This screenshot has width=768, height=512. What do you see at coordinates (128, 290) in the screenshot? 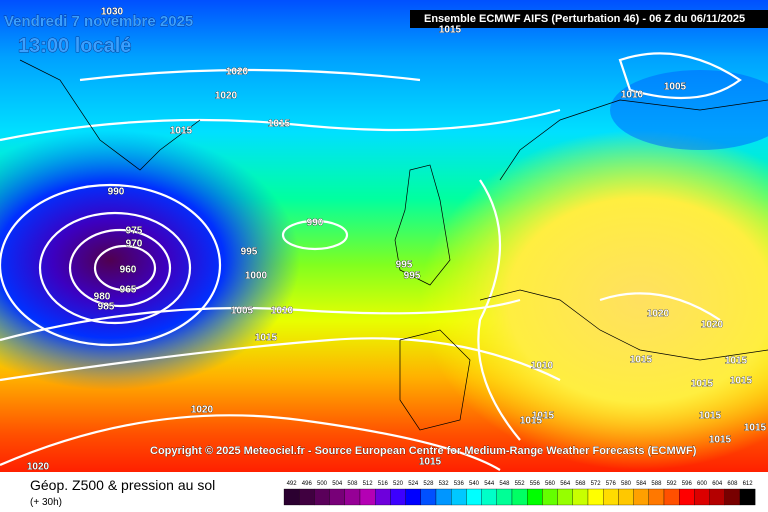
I see `isobar-label: 965` at bounding box center [128, 290].